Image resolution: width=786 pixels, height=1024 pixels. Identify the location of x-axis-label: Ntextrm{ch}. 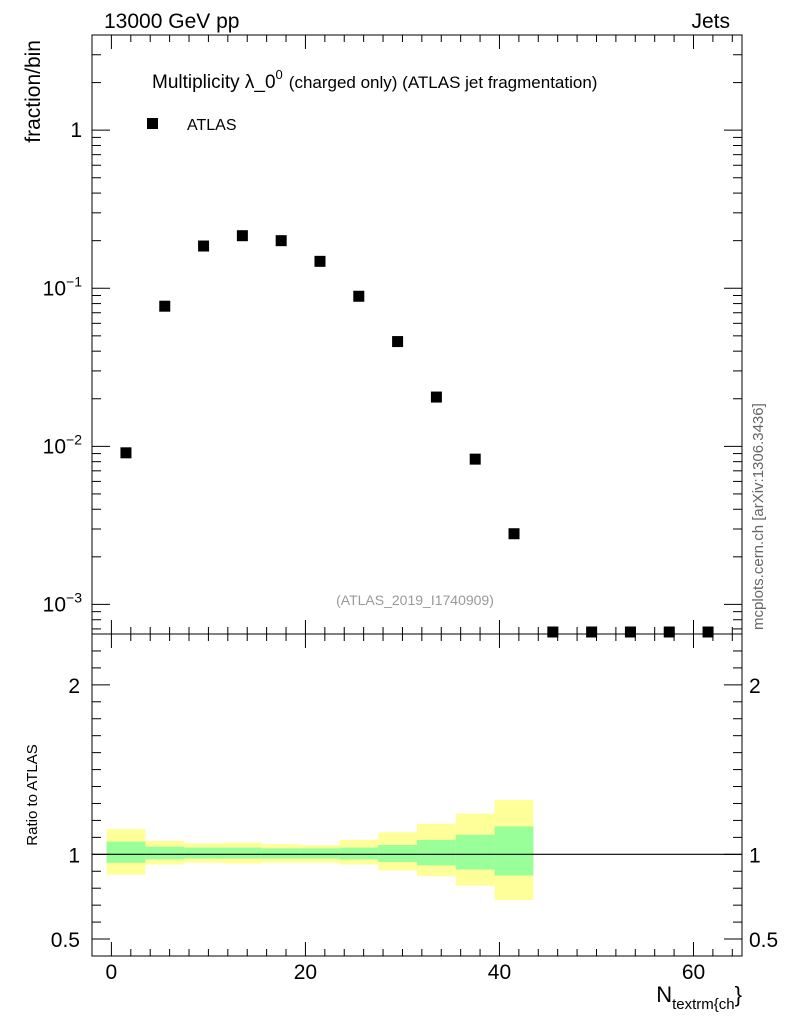
(699, 997).